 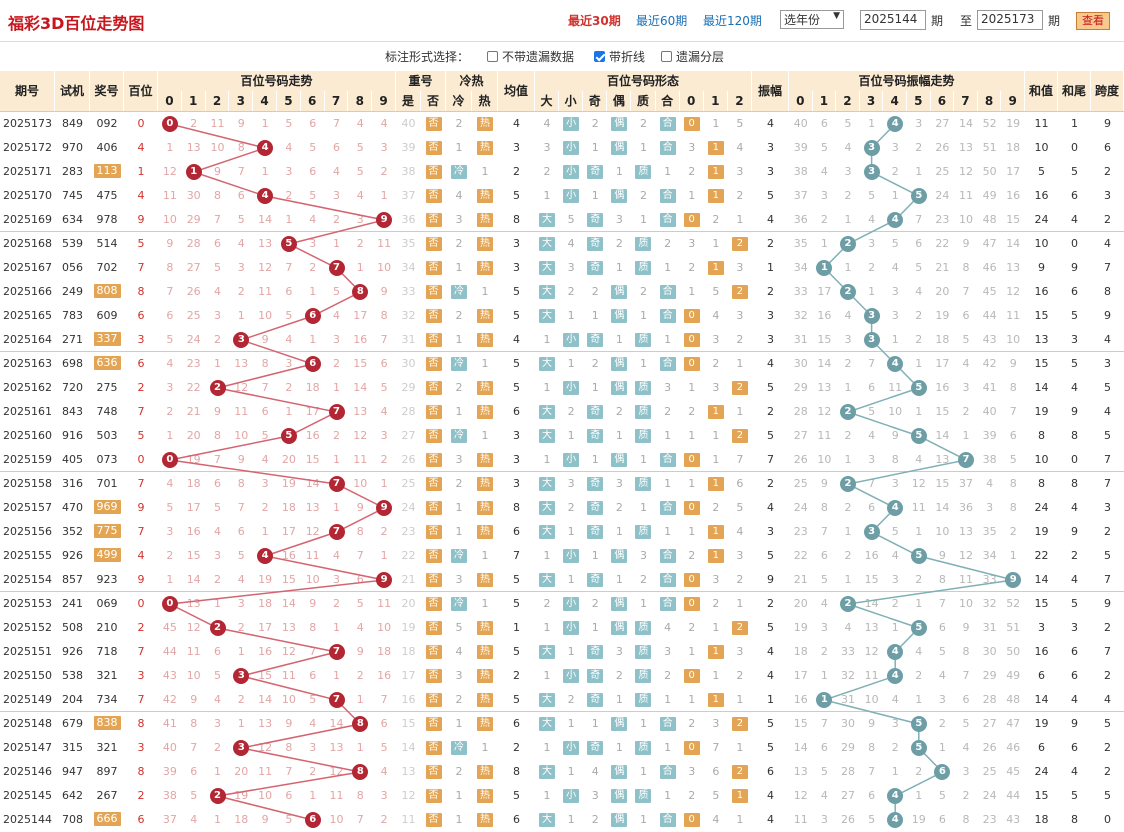 What do you see at coordinates (1074, 219) in the screenshot?
I see `tail-cell: 4` at bounding box center [1074, 219].